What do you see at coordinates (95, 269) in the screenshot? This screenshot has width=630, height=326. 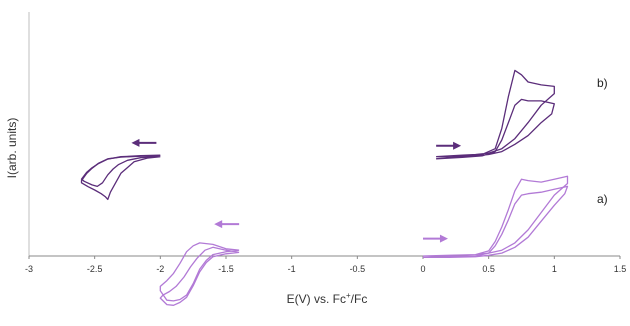 I see `x-tick-label: -2.5` at bounding box center [95, 269].